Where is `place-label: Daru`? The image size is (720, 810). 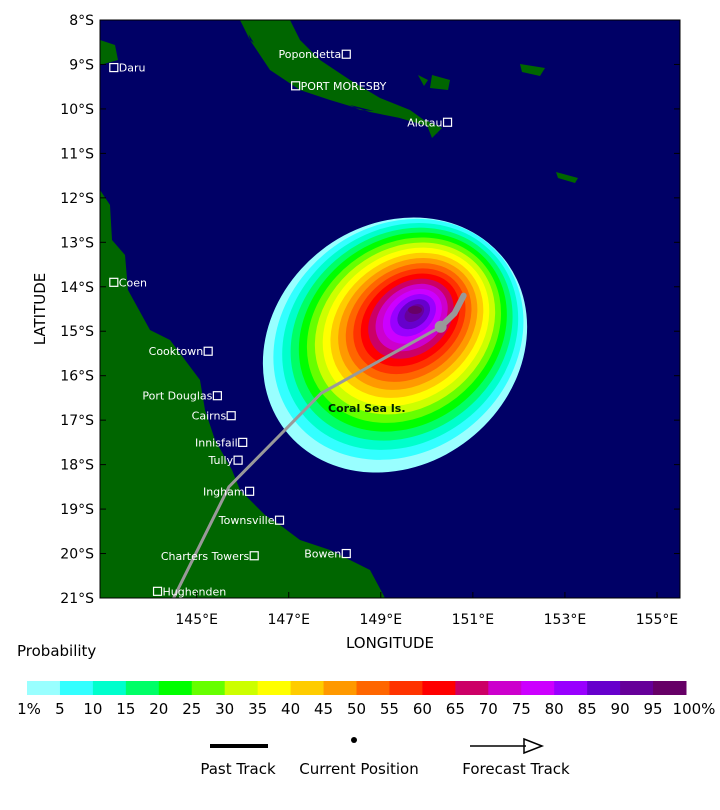
place-label: Daru is located at coordinates (132, 68).